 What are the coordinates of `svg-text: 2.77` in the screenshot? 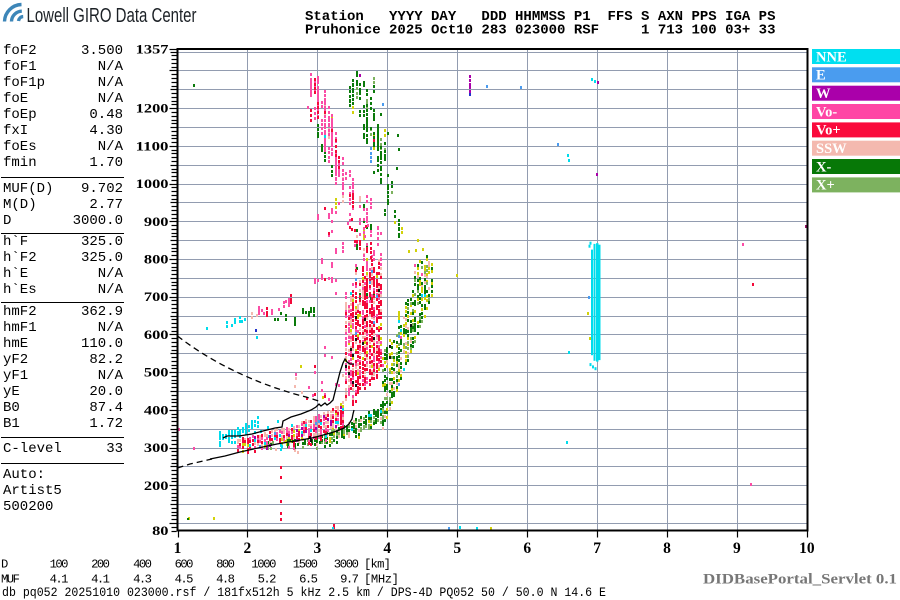 It's located at (106, 205).